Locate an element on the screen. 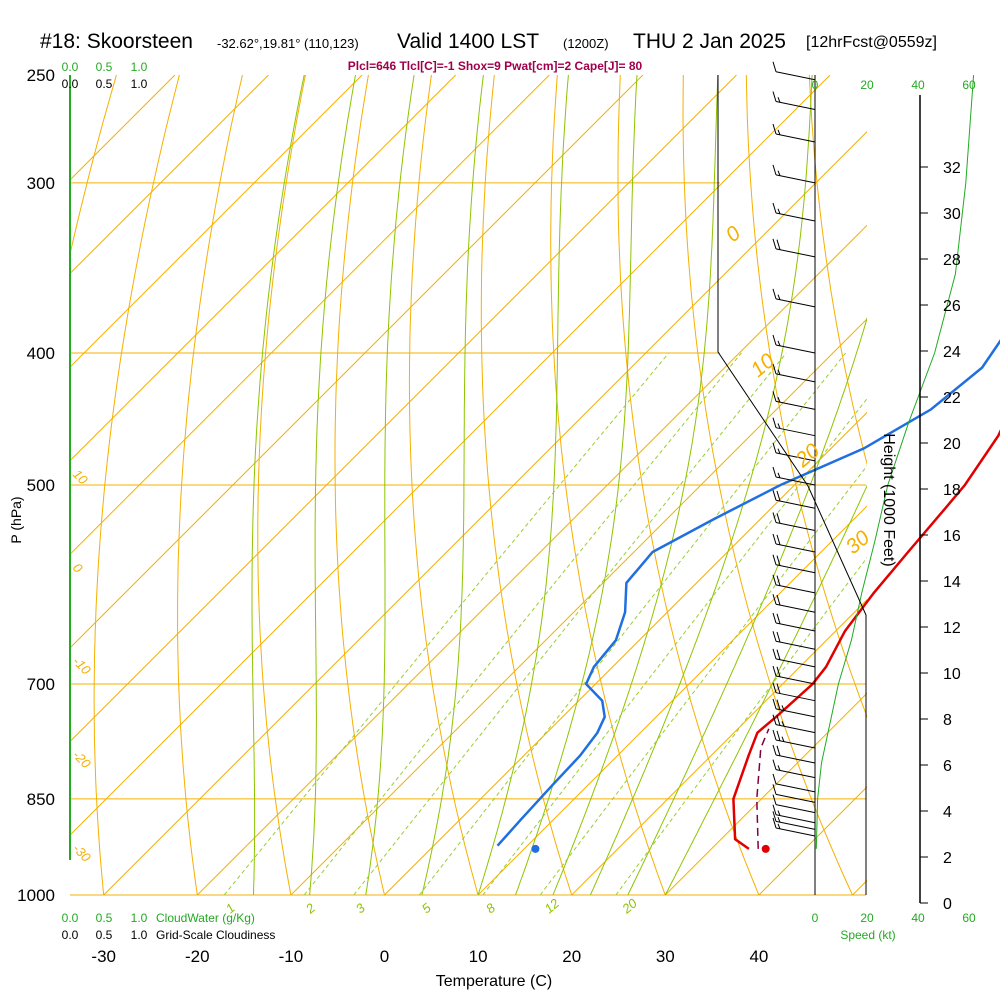  mixing-ratio-label: 3 is located at coordinates (361, 908).